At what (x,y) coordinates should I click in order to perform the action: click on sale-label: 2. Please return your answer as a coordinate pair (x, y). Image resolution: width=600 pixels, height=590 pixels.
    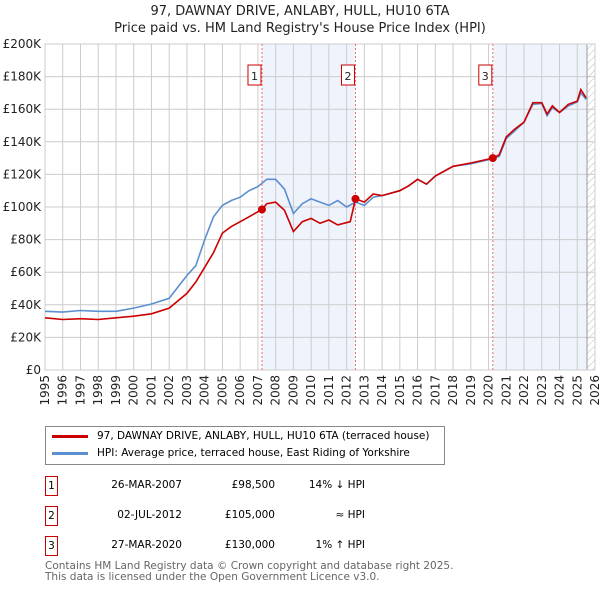
    Looking at the image, I should click on (347, 76).